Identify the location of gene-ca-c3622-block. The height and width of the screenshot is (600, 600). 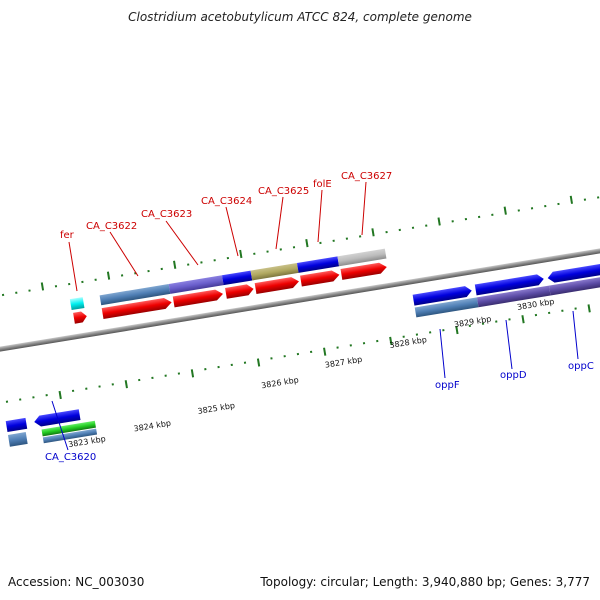
(135, 295).